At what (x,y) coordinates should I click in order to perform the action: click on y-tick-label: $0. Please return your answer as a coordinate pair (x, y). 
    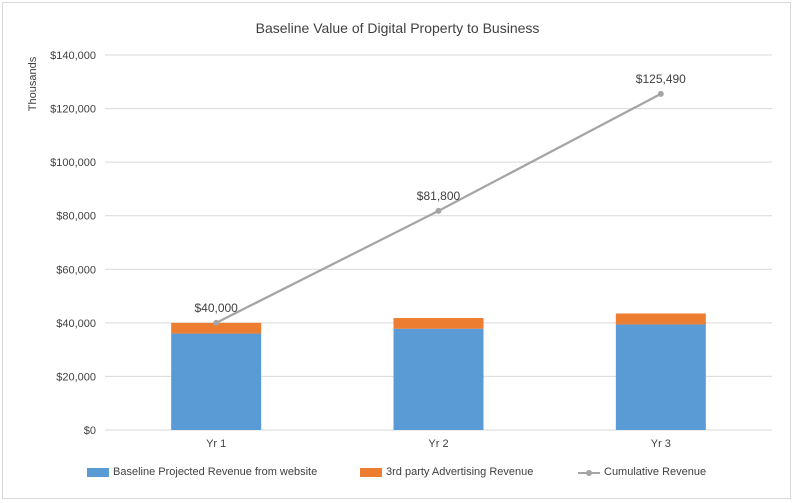
    Looking at the image, I should click on (90, 431).